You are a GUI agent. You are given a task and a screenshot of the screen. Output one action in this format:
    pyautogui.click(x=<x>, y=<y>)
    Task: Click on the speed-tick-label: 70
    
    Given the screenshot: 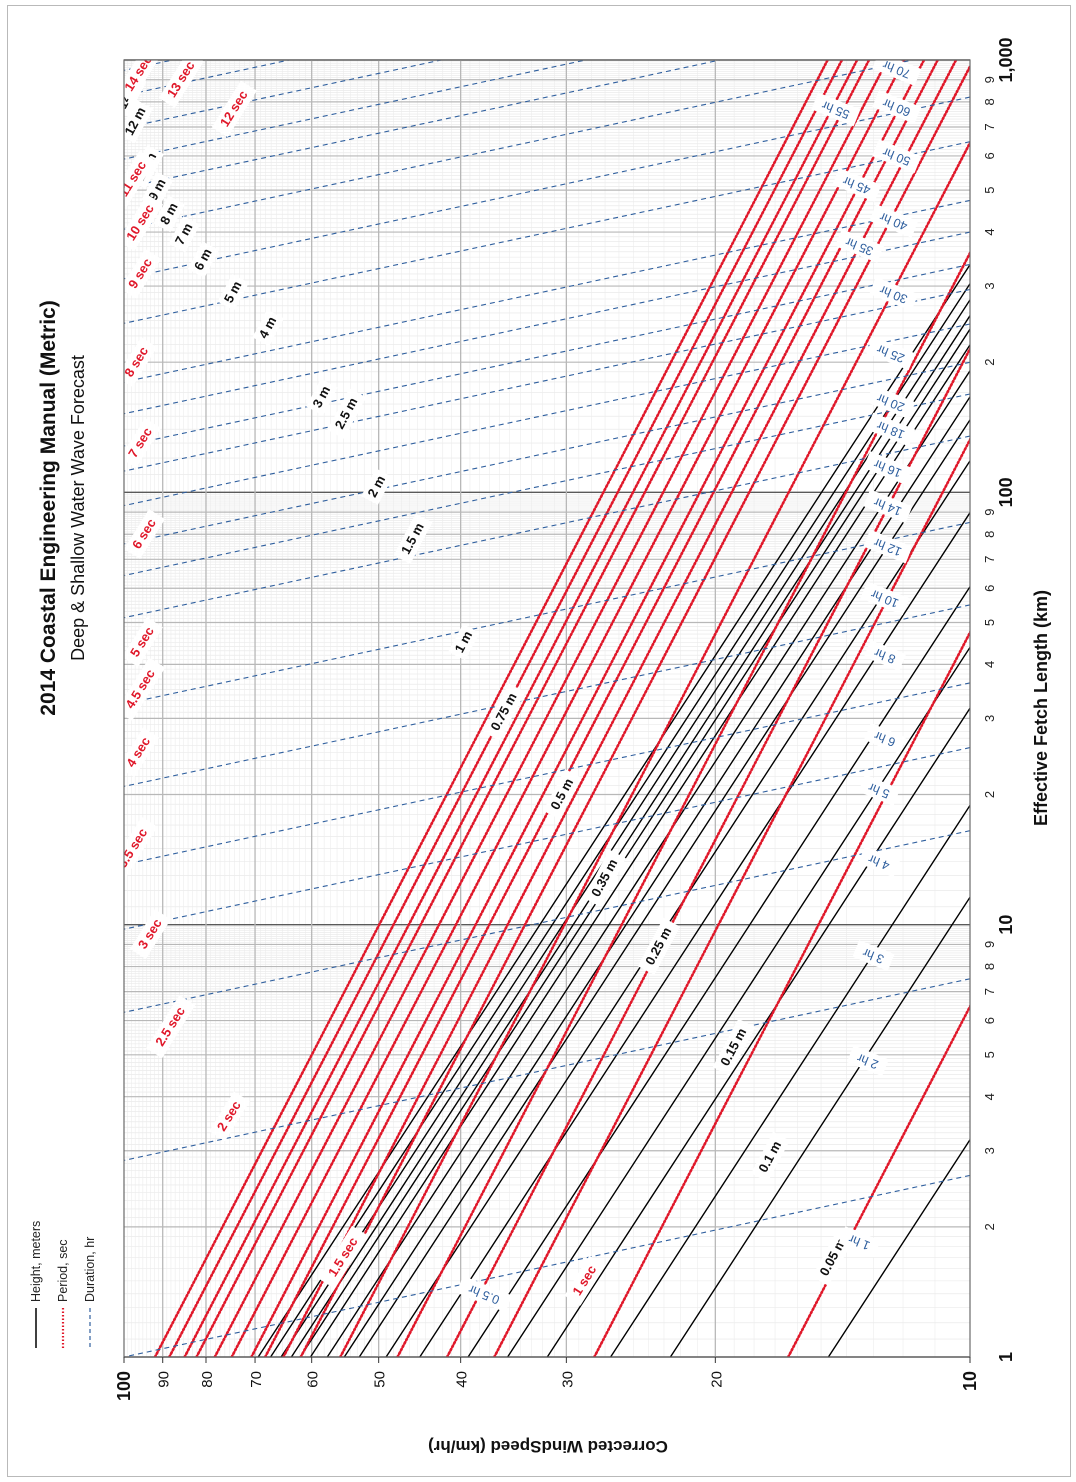 What is the action you would take?
    pyautogui.click(x=256, y=1379)
    